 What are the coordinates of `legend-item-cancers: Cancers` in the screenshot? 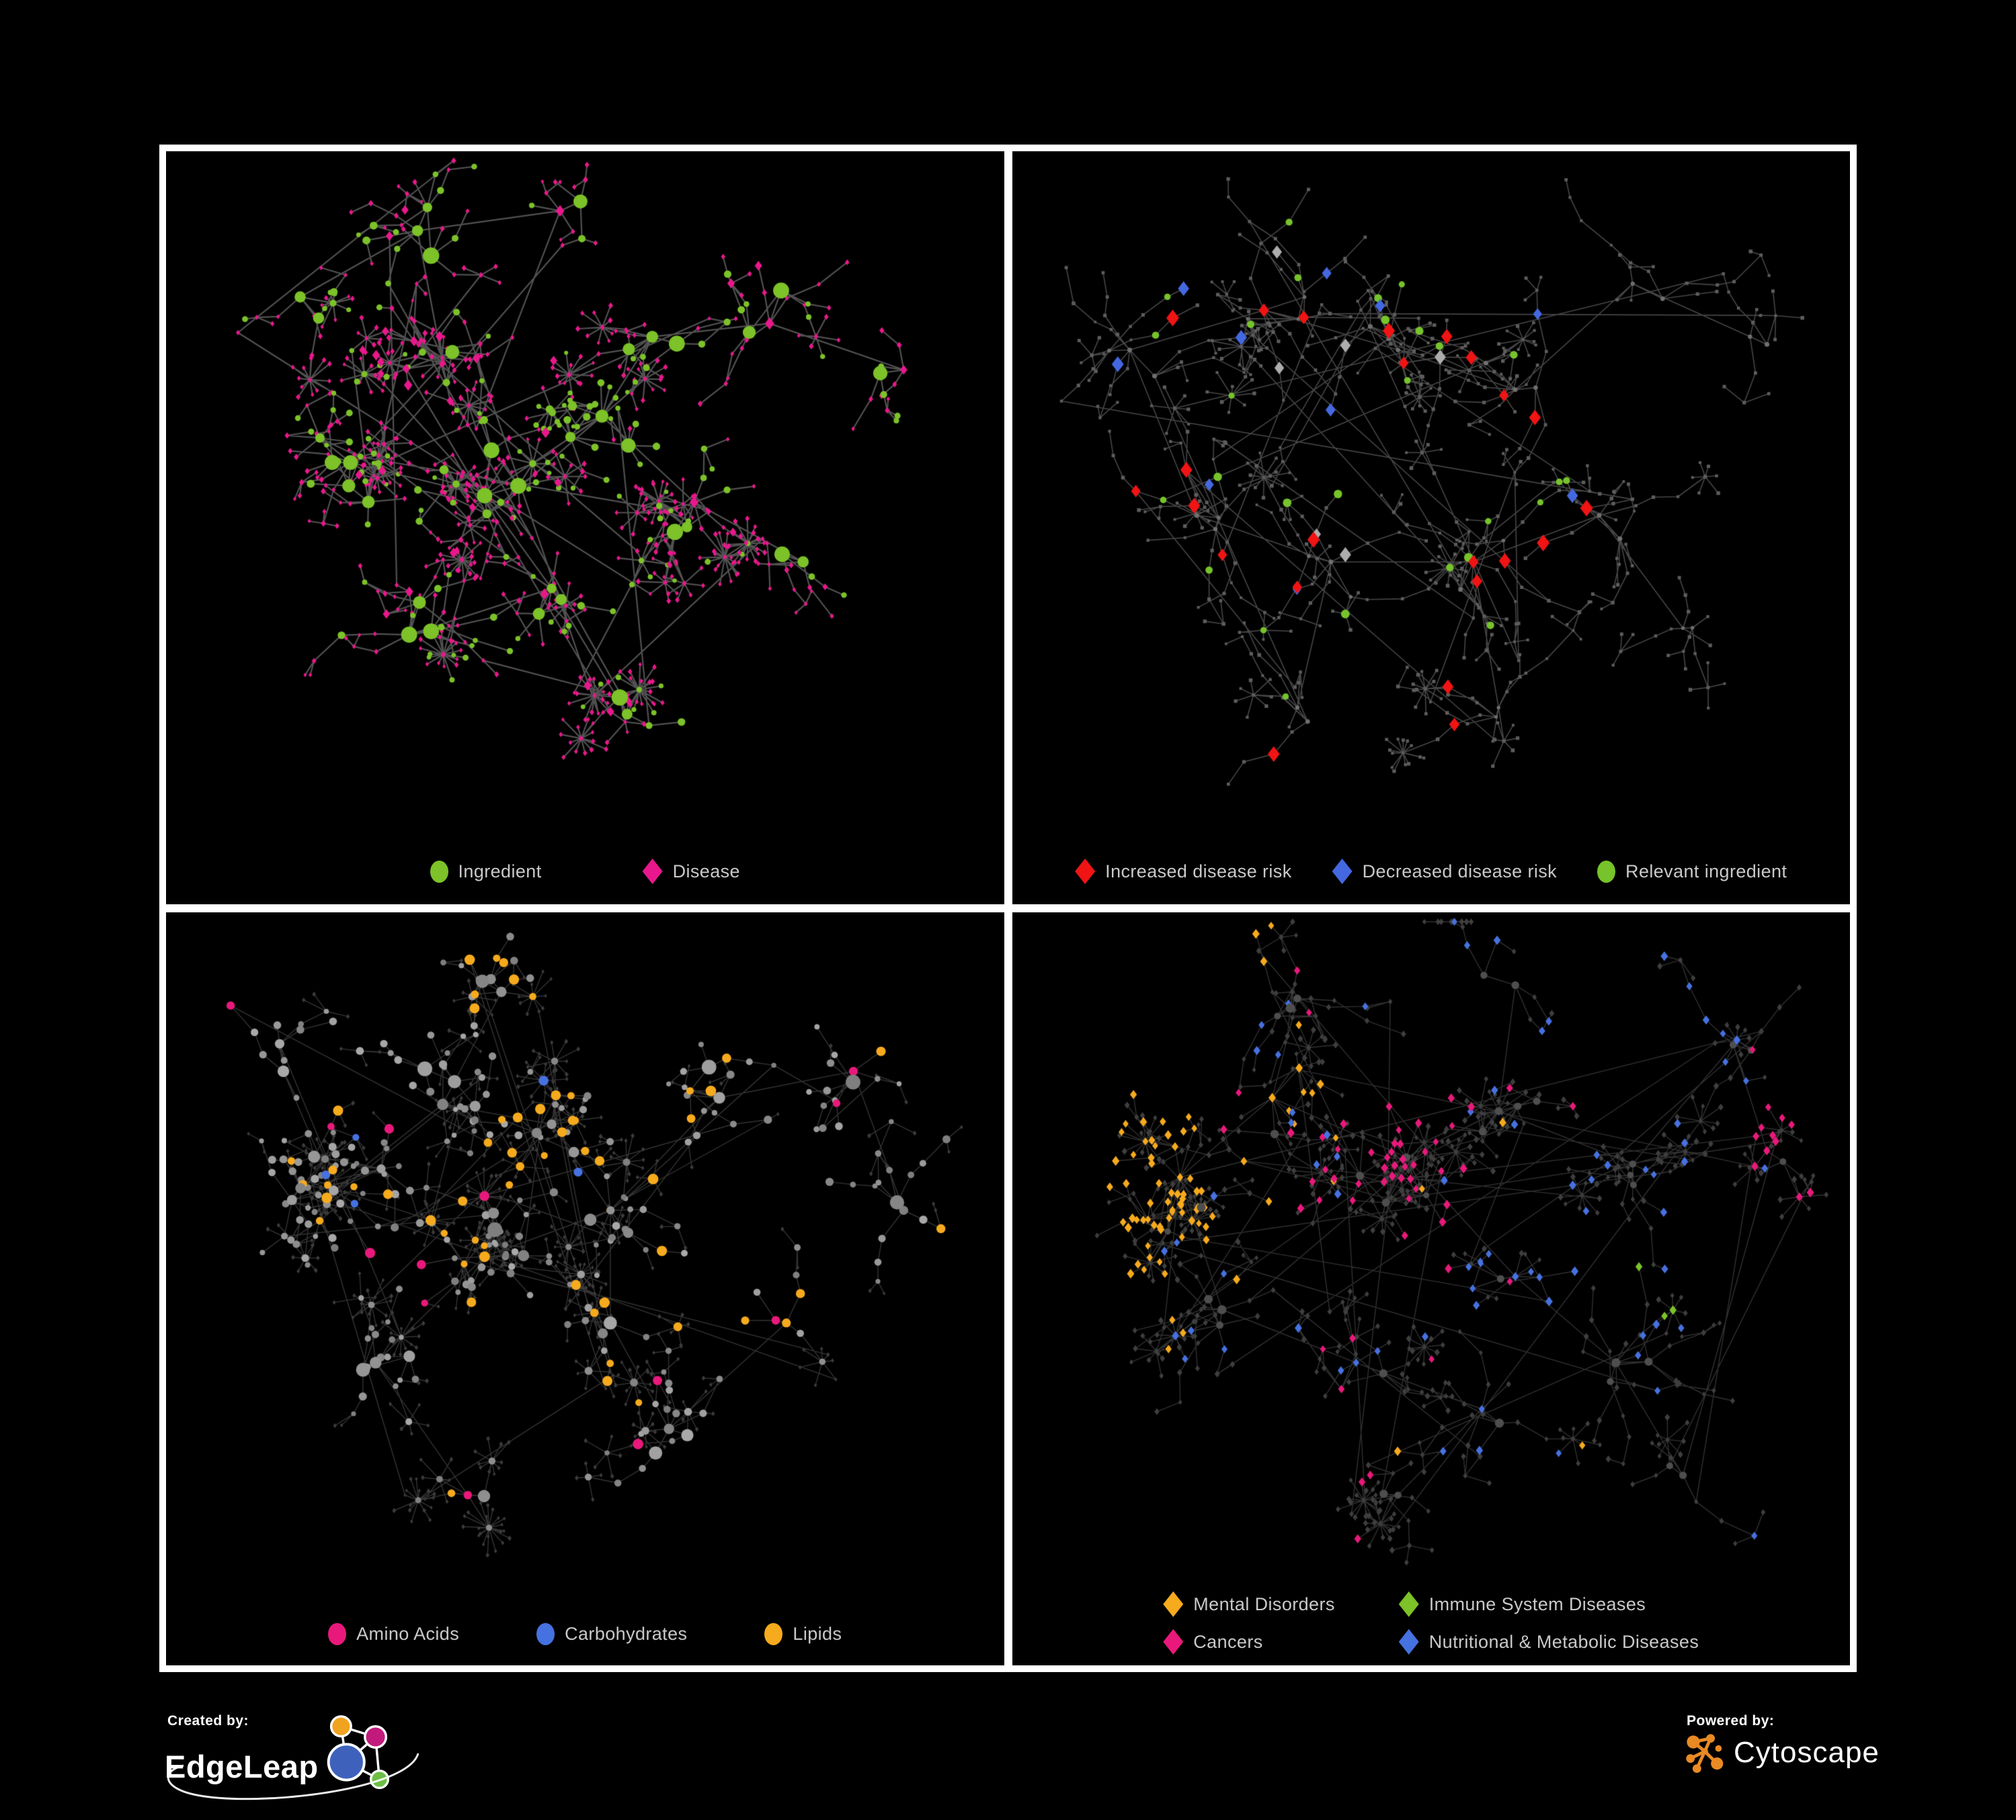 It's located at (1248, 1642).